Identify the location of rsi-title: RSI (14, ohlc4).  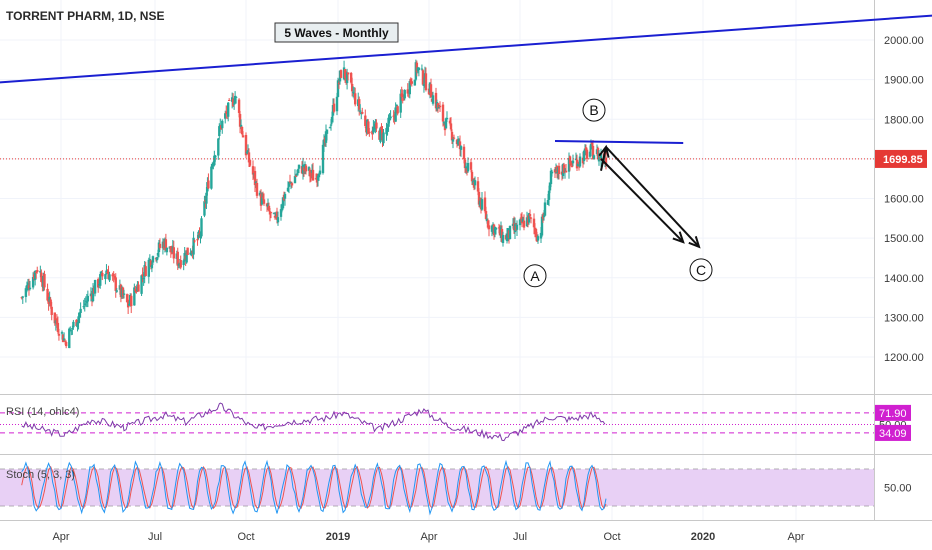
(42, 412).